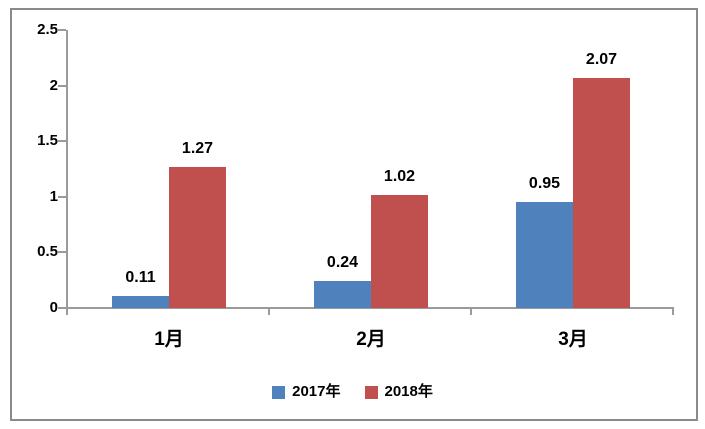 Image resolution: width=705 pixels, height=429 pixels. I want to click on category-label-2: 2月, so click(371, 339).